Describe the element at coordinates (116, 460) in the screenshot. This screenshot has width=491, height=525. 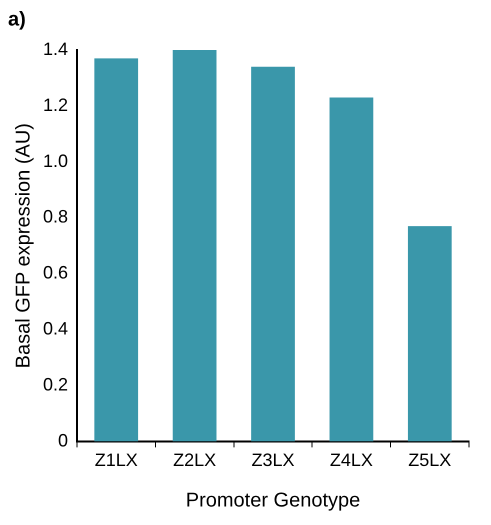
I see `x-tick-label: Z1LX` at that location.